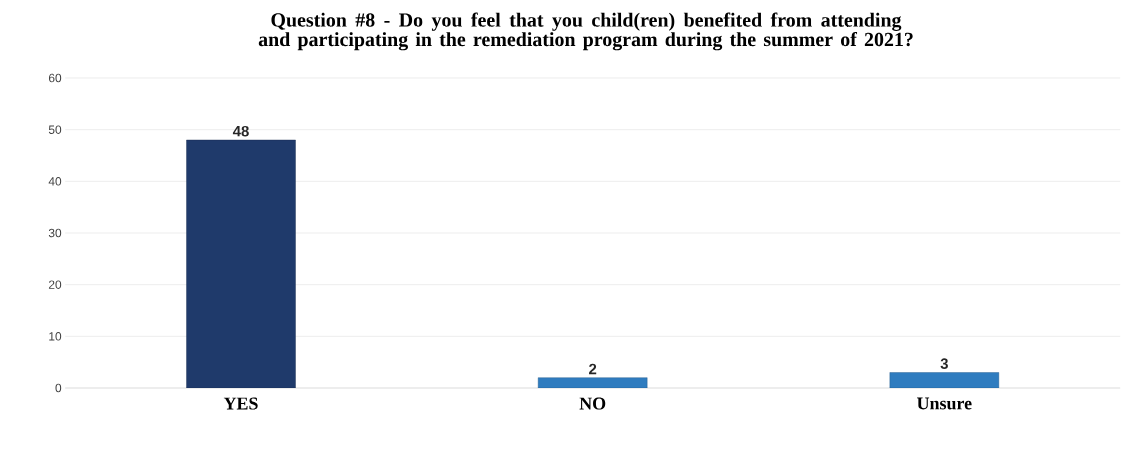 The image size is (1141, 455). What do you see at coordinates (55, 336) in the screenshot?
I see `y-tick-label: 10` at bounding box center [55, 336].